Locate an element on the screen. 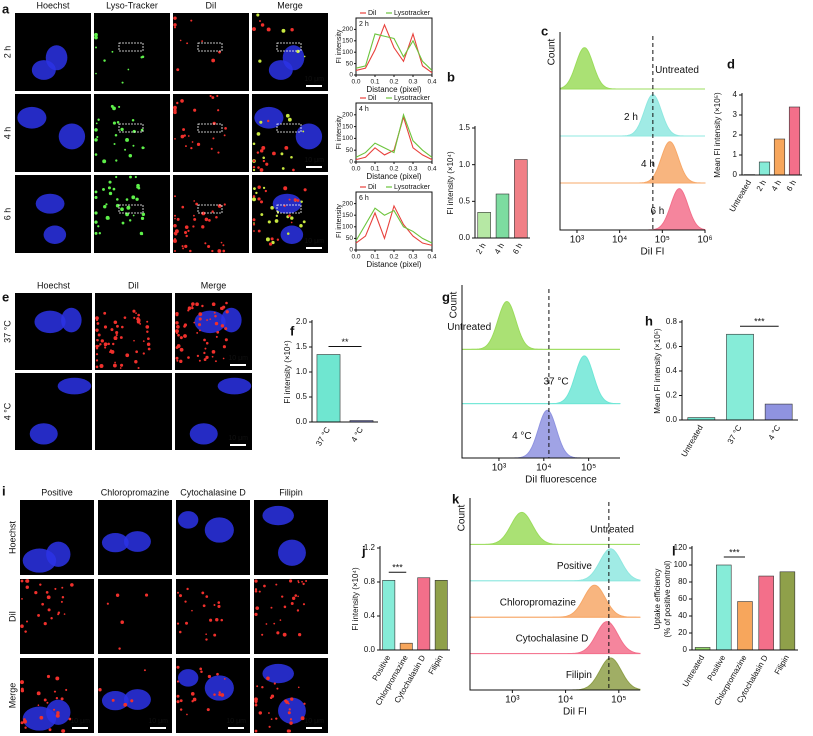 The image size is (813, 736). x-tick-label: 0.2 is located at coordinates (393, 82).